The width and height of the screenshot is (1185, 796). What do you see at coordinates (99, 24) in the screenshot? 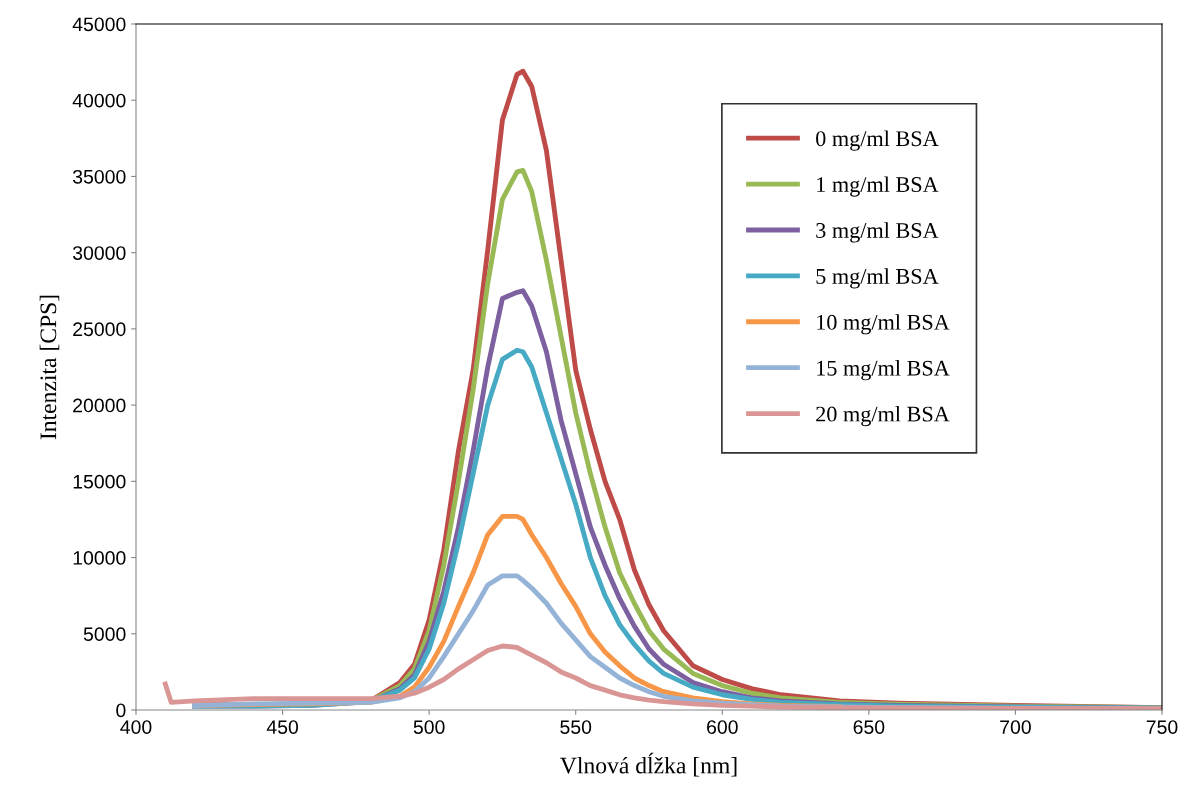
I see `y-tick-label: 45000` at bounding box center [99, 24].